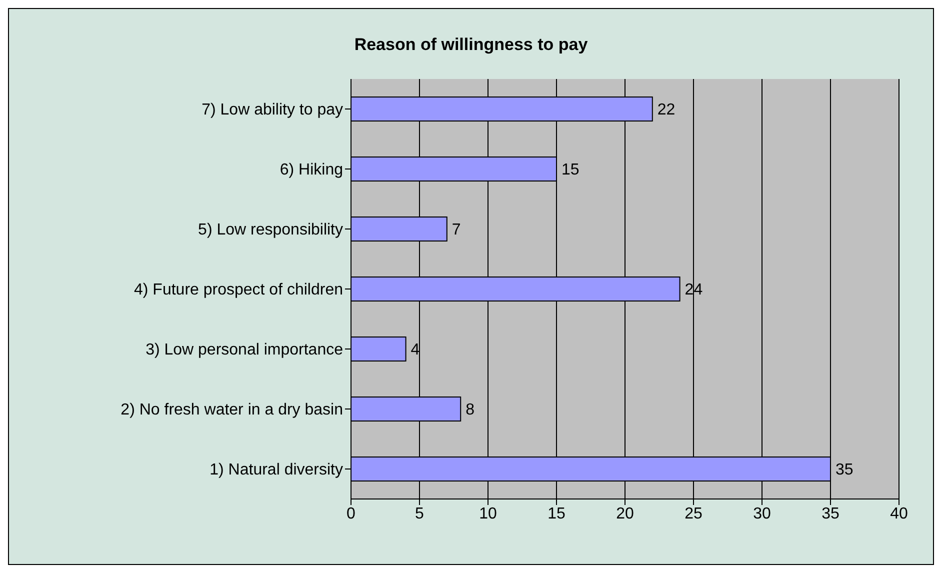 The width and height of the screenshot is (942, 573). Describe the element at coordinates (899, 513) in the screenshot. I see `x-tick-label: 40` at that location.